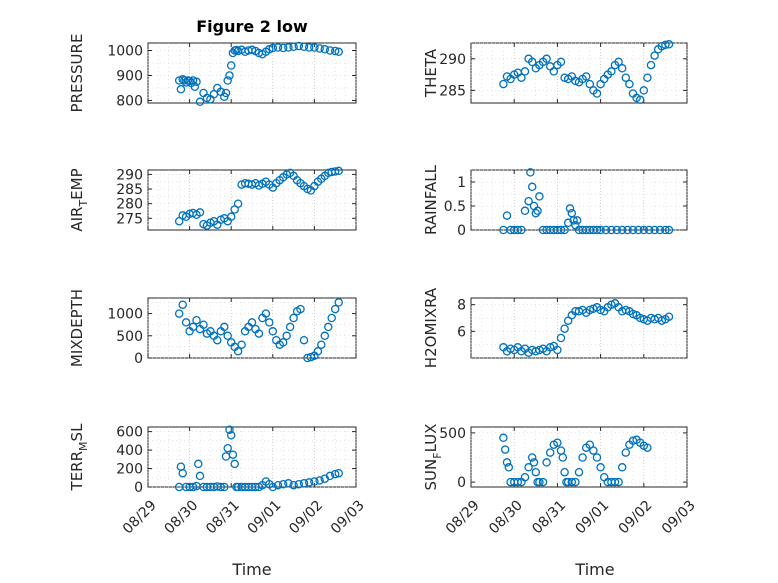 This screenshot has height=583, width=778. Describe the element at coordinates (455, 207) in the screenshot. I see `y-tick-label: 0.5` at that location.